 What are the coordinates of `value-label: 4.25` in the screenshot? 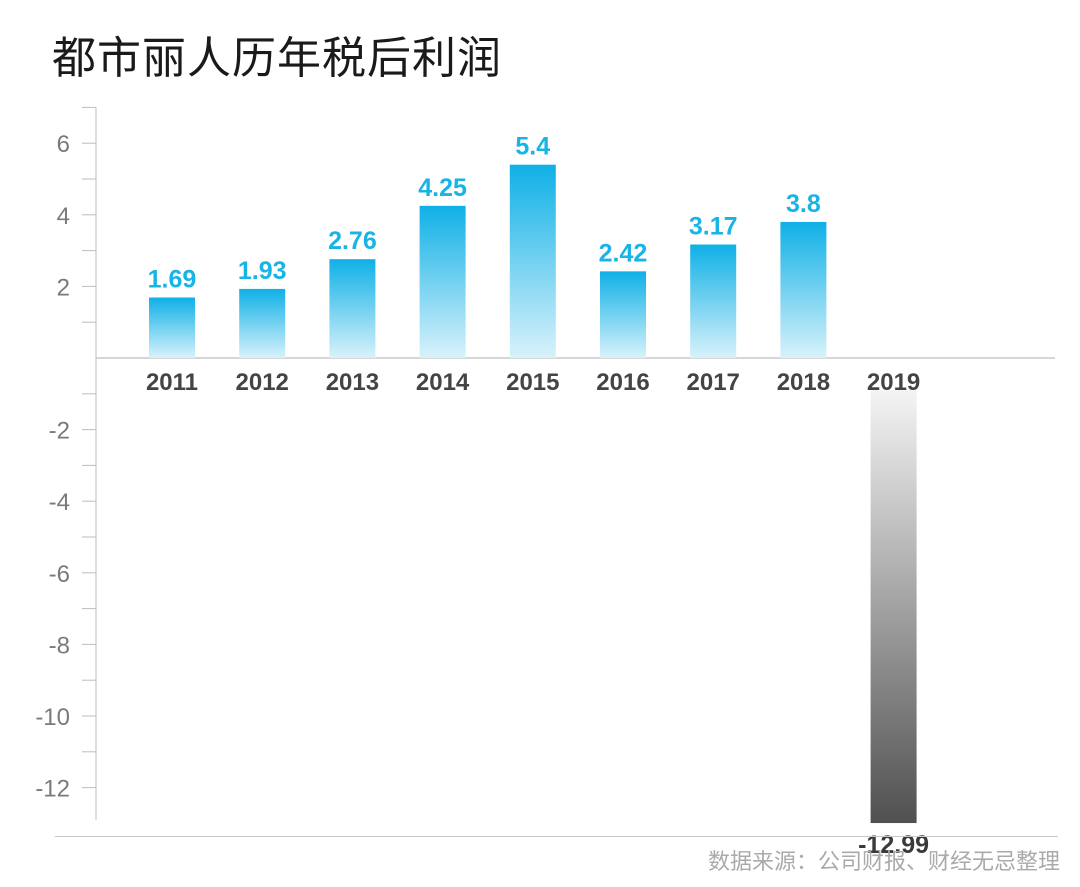 It's located at (442, 188).